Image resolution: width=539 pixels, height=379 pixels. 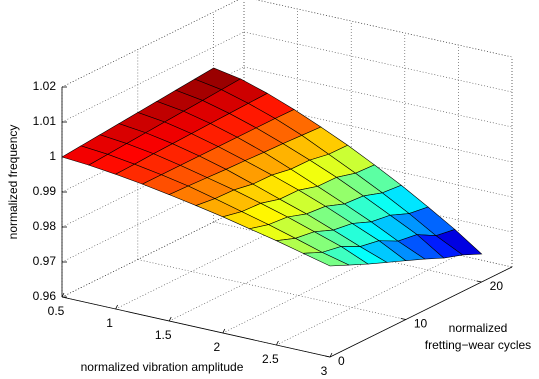 I want to click on z-tick-label: 1, so click(x=52, y=156).